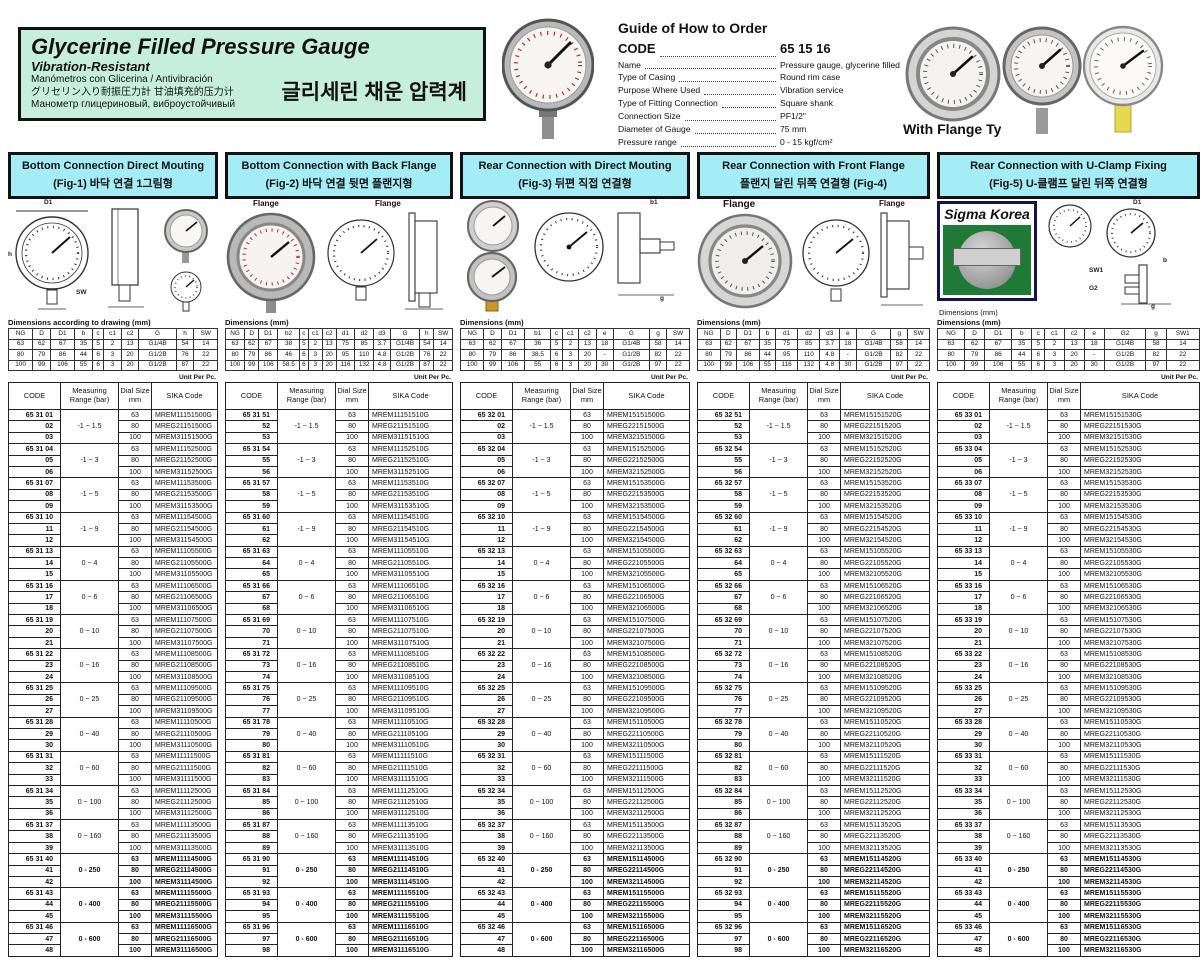 The width and height of the screenshot is (1200, 967). What do you see at coordinates (723, 688) in the screenshot?
I see `code-cell: 65 32 75` at bounding box center [723, 688].